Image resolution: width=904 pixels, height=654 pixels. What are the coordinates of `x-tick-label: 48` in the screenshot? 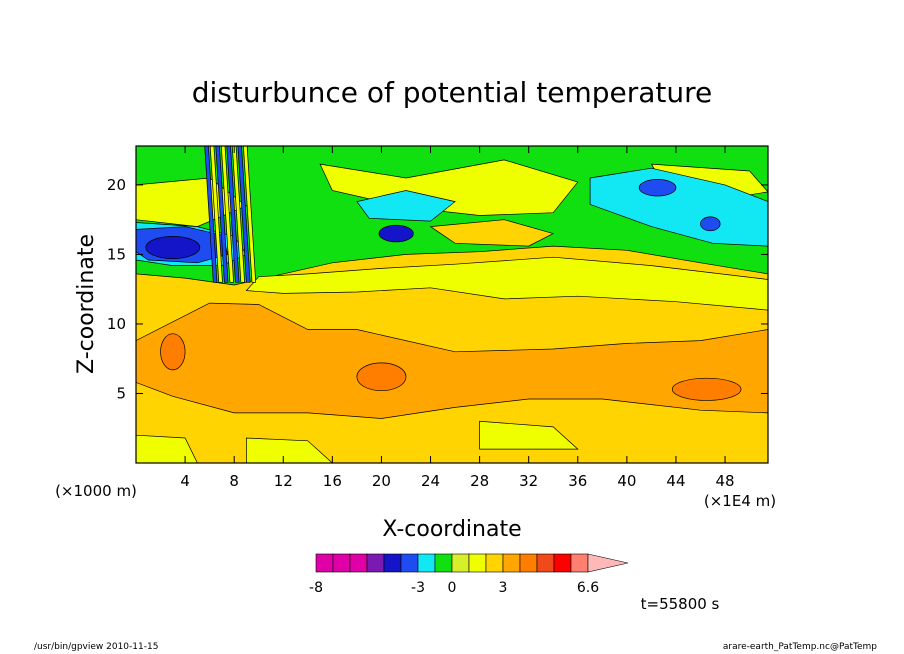 It's located at (725, 481).